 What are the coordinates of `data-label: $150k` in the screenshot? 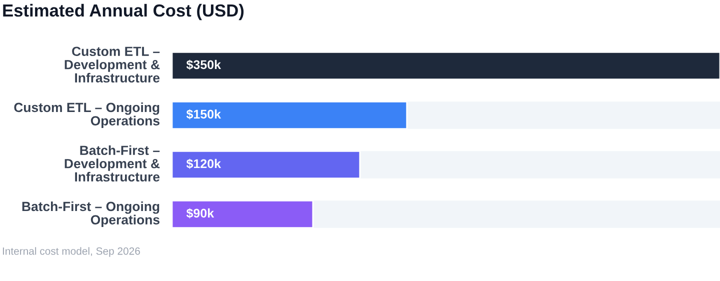 It's located at (204, 114).